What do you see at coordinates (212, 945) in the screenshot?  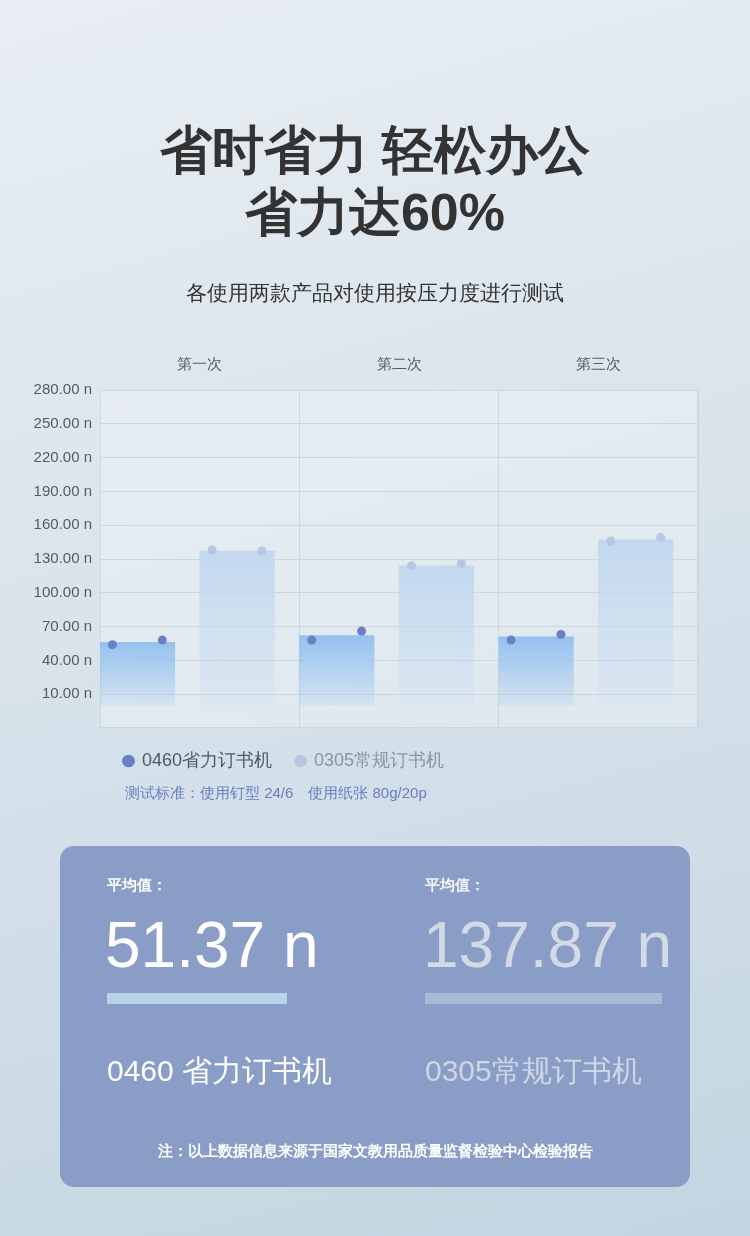 I see `text: 51.37 n` at bounding box center [212, 945].